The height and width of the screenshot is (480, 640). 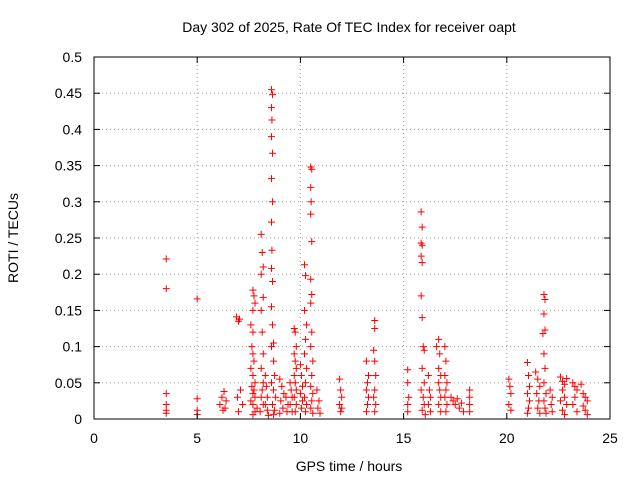 I want to click on y-tick-label: 0.4, so click(x=73, y=129).